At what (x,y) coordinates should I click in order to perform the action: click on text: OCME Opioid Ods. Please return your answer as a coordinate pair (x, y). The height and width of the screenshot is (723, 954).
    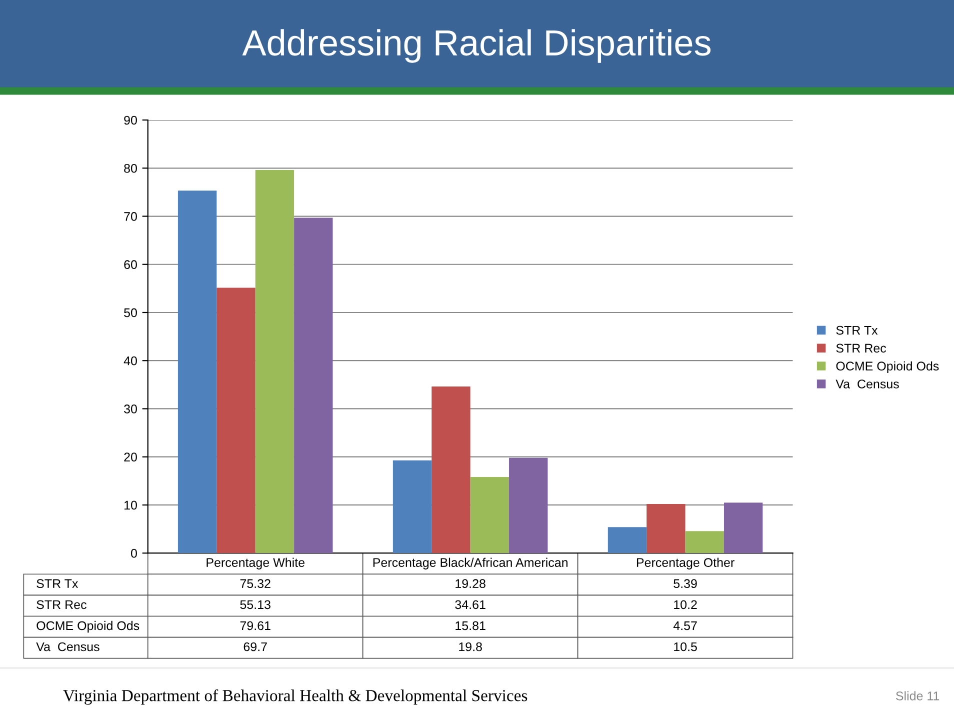
    Looking at the image, I should click on (88, 626).